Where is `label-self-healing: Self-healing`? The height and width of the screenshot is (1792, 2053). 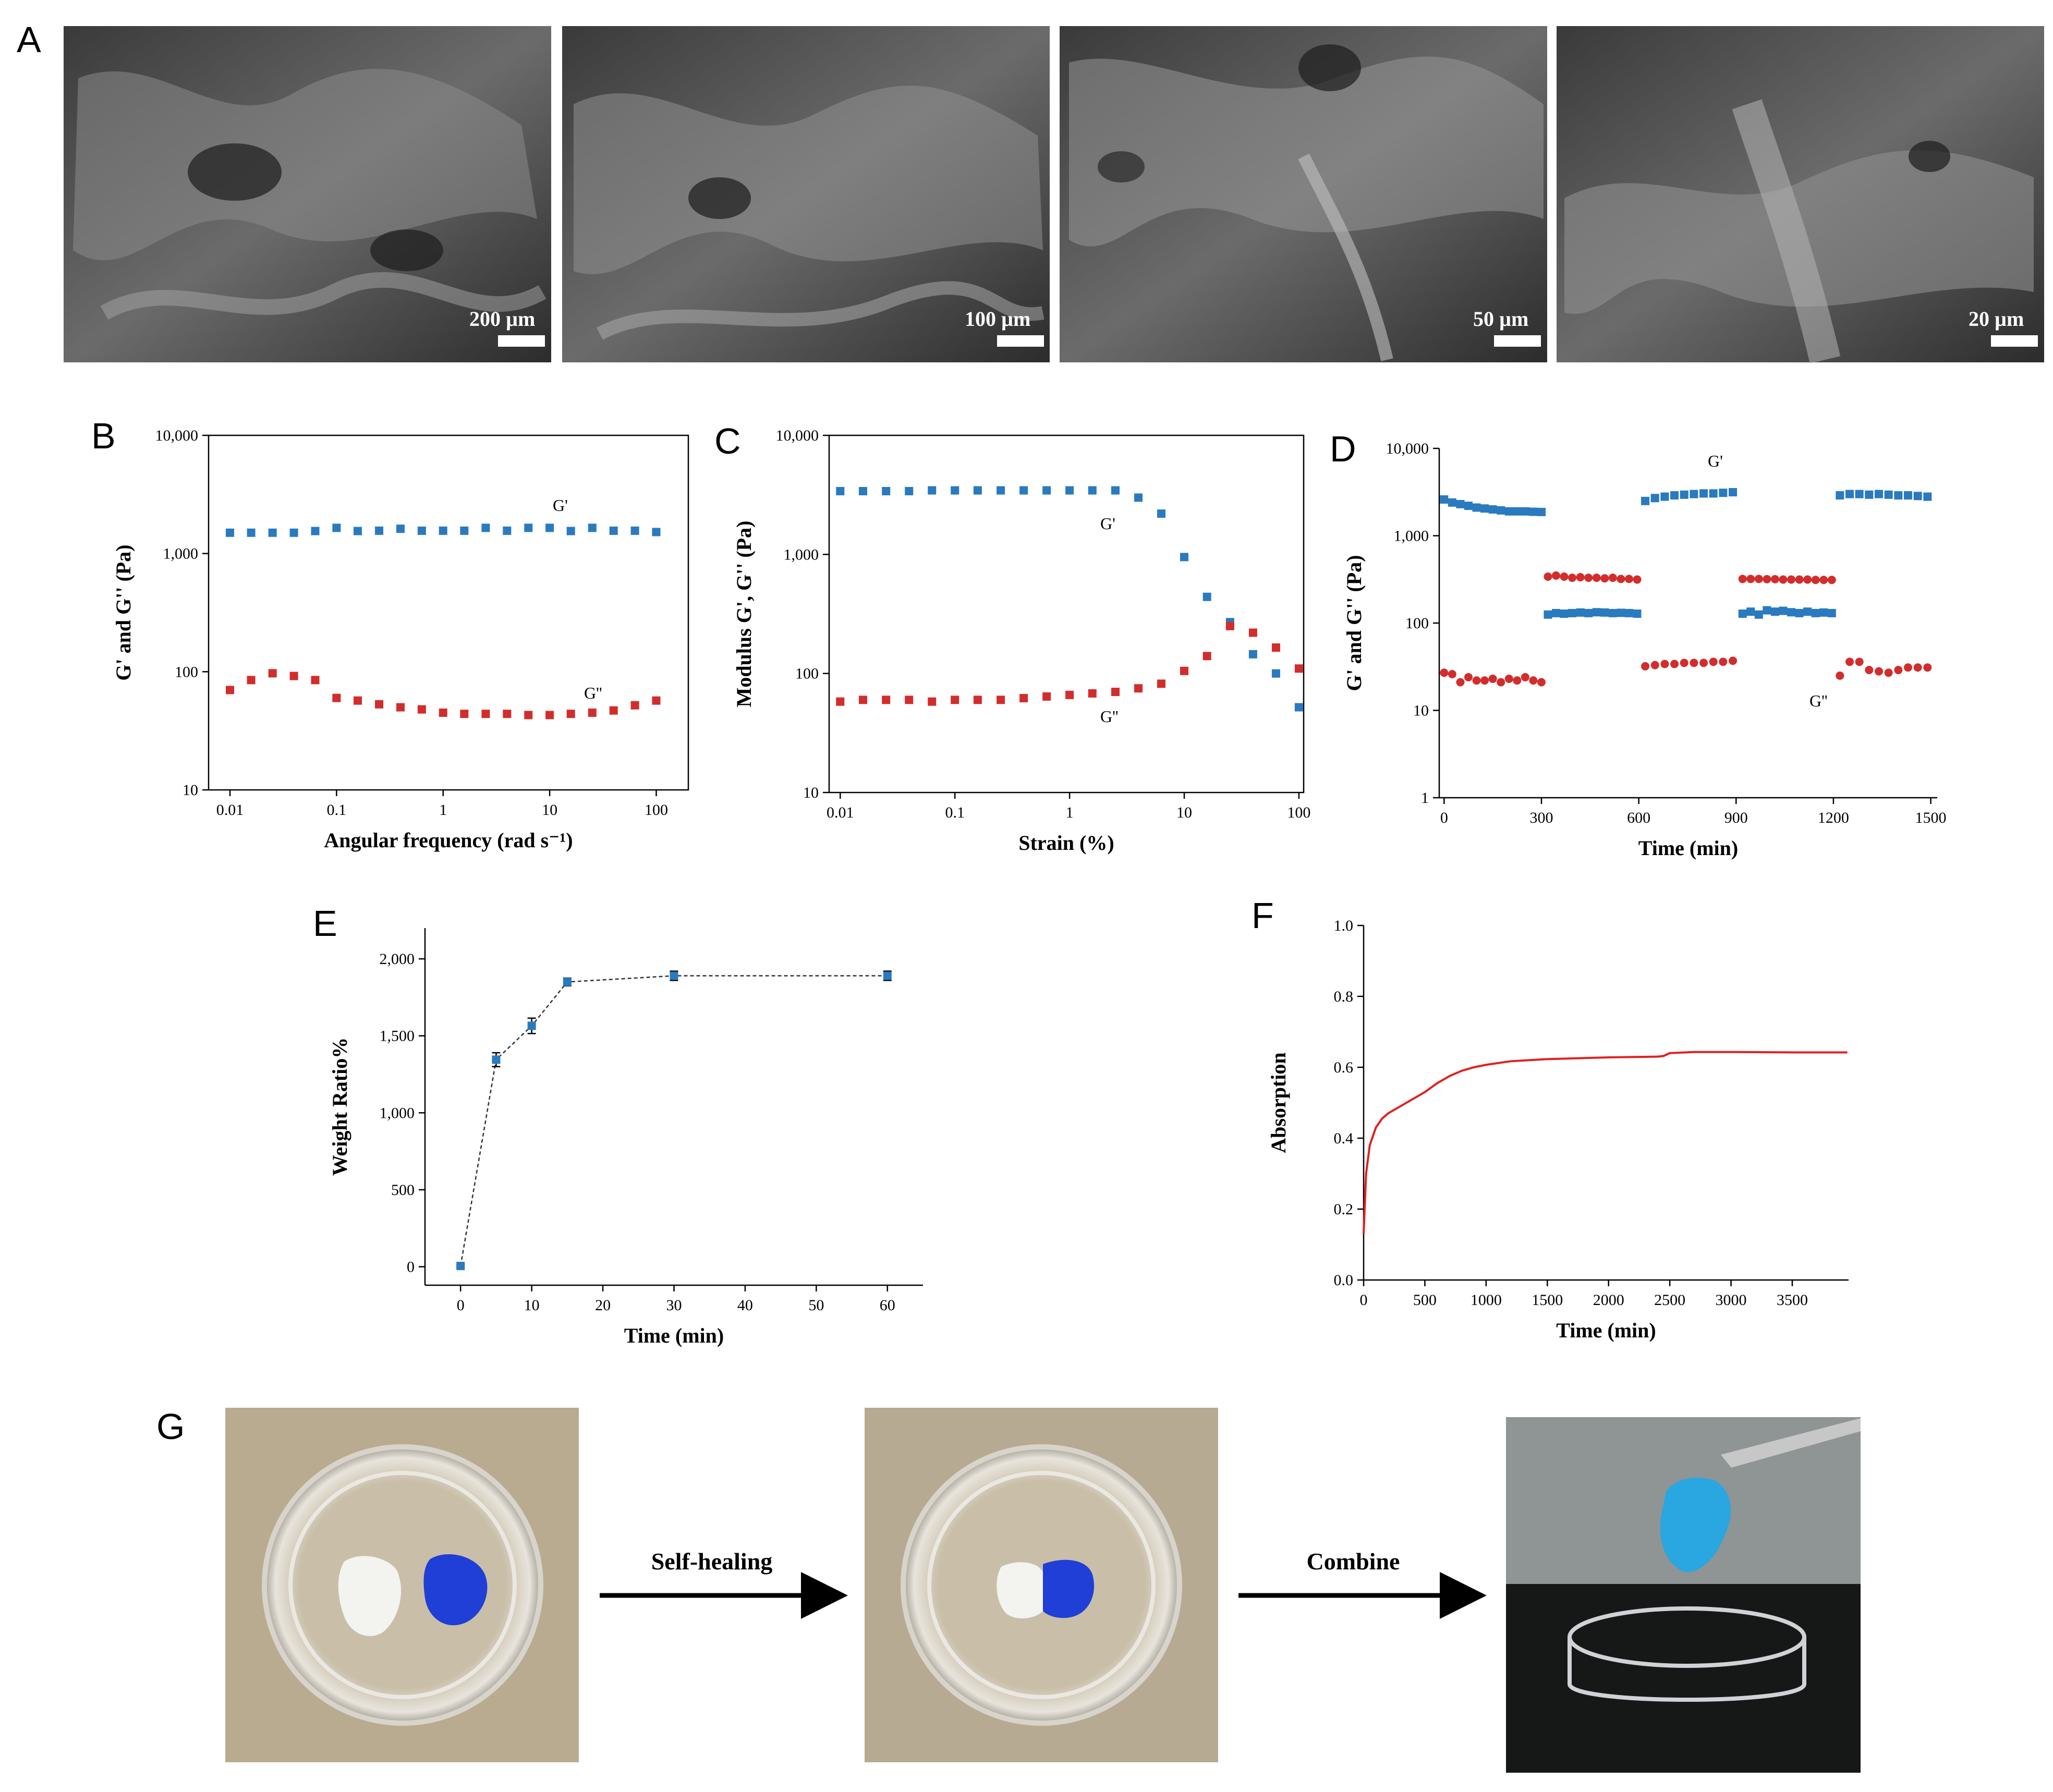 label-self-healing: Self-healing is located at coordinates (712, 1561).